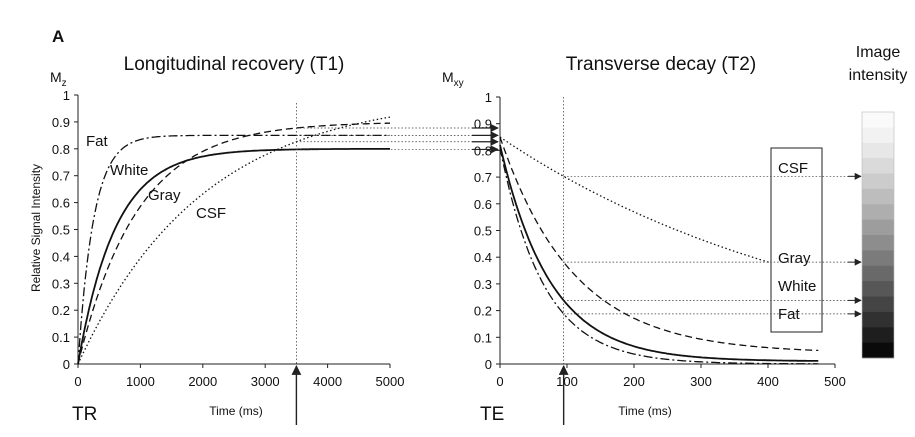 Image resolution: width=915 pixels, height=437 pixels. I want to click on t1-y-tick-label: 0.8, so click(61, 149).